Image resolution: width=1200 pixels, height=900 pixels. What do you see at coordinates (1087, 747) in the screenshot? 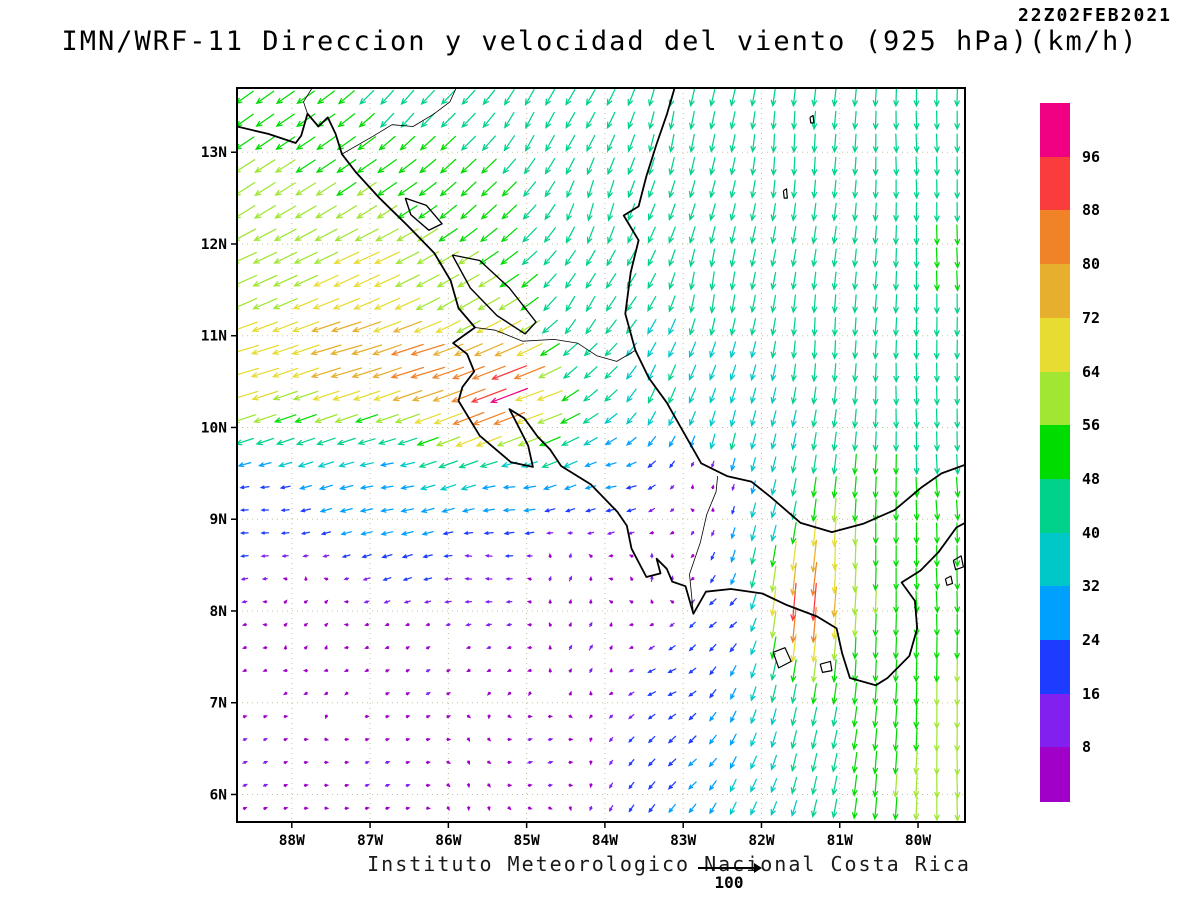
I see `colorbar-label: 8` at bounding box center [1087, 747].